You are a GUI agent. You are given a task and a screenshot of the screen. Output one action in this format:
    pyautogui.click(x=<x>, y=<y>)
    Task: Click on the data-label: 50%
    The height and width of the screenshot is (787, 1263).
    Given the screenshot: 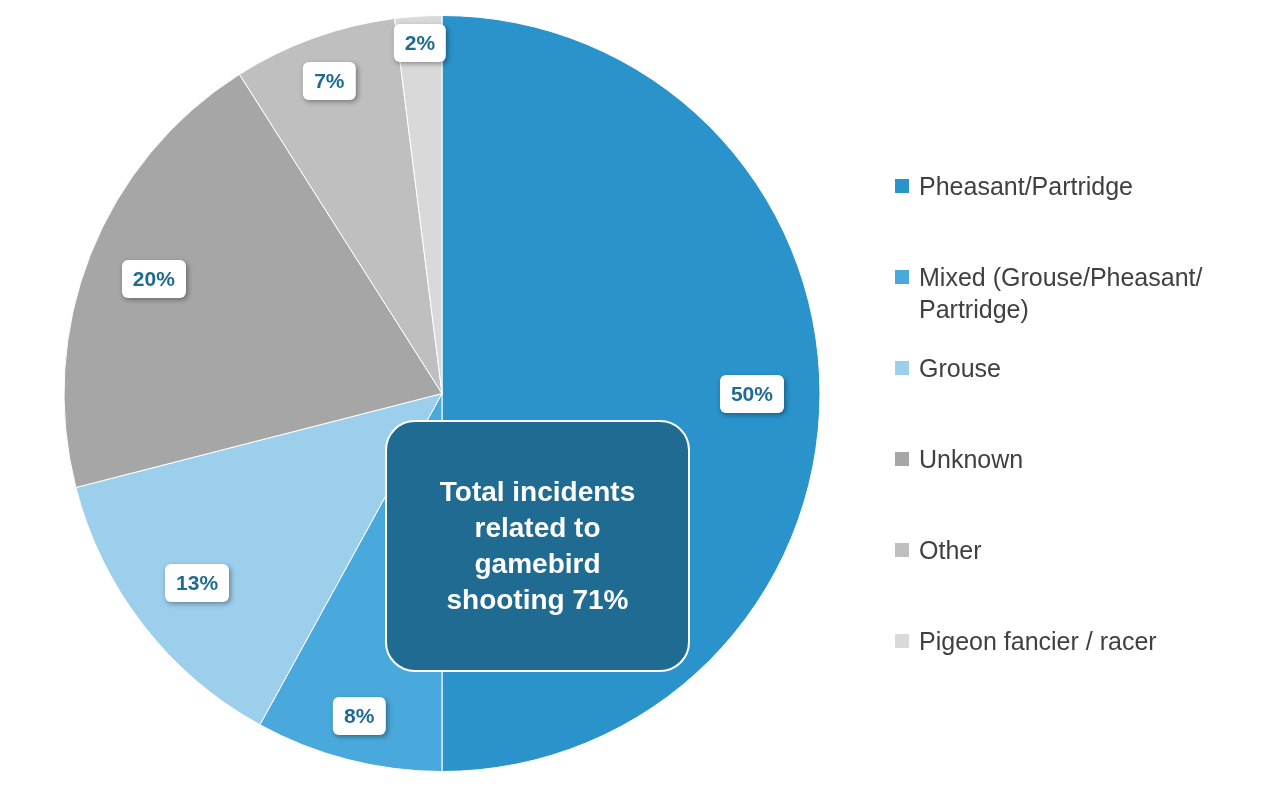 What is the action you would take?
    pyautogui.click(x=751, y=393)
    